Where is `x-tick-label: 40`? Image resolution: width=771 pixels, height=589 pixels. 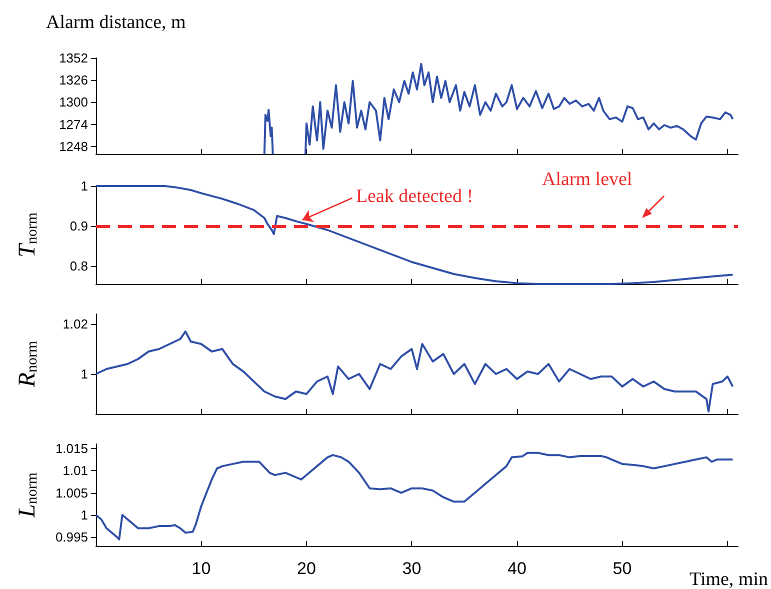
x-tick-label: 40 is located at coordinates (517, 568).